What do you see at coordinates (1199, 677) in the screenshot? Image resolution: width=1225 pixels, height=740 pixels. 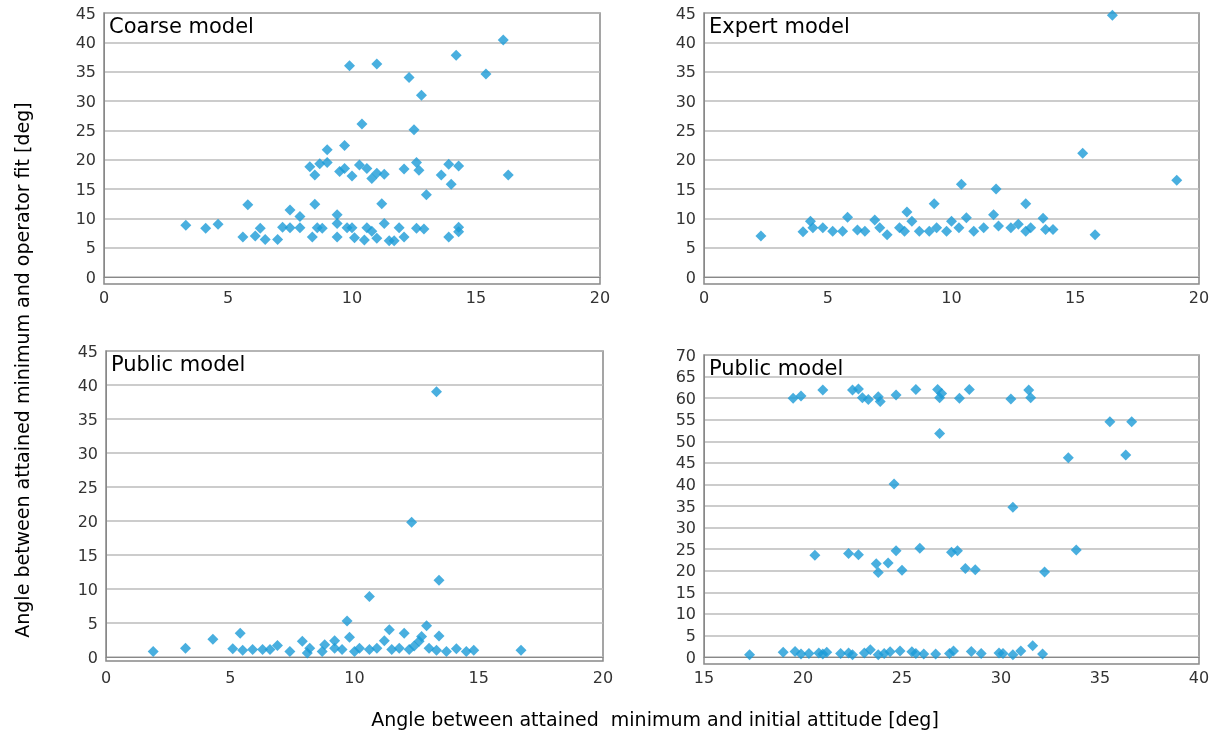 I see `x-tick-label: 40` at bounding box center [1199, 677].